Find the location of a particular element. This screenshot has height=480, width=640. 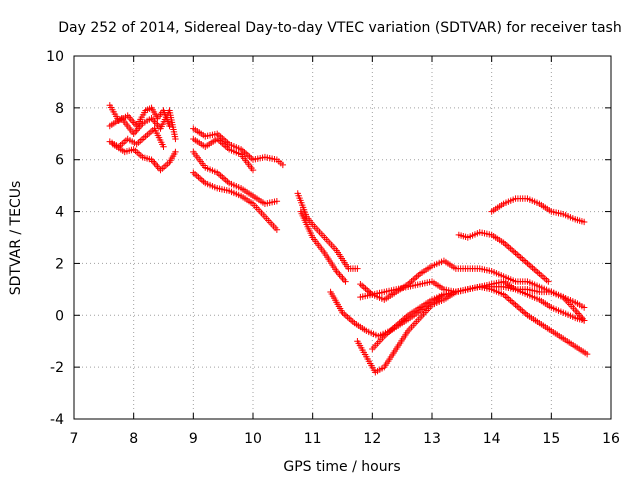

y-tick-label: 0 is located at coordinates (59, 316).